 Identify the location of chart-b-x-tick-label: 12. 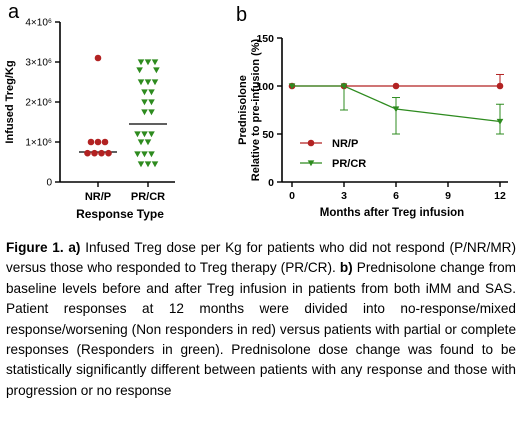
(500, 196).